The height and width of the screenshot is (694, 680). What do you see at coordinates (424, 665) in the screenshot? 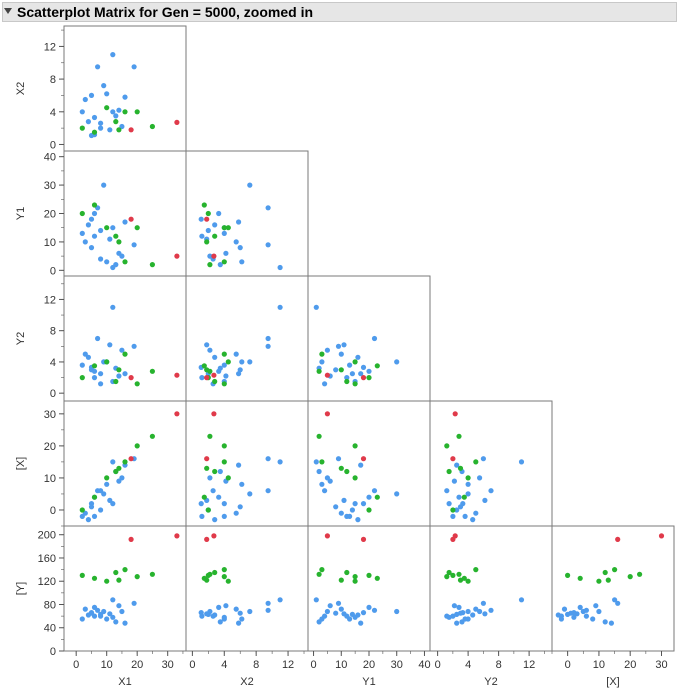
I see `x-tick-label: 40` at bounding box center [424, 665].